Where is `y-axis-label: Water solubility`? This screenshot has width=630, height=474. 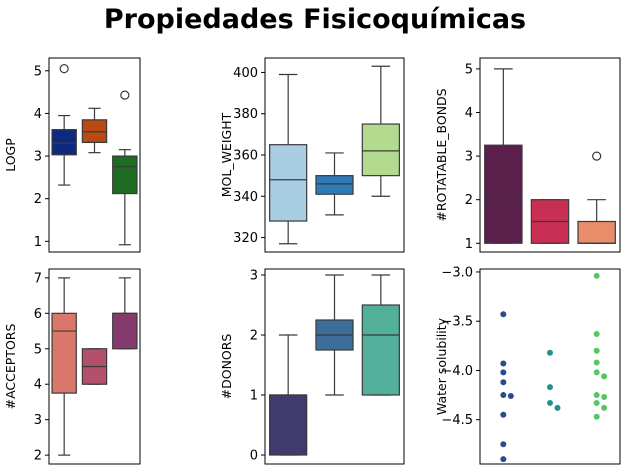
y-axis-label: Water solubility is located at coordinates (441, 366).